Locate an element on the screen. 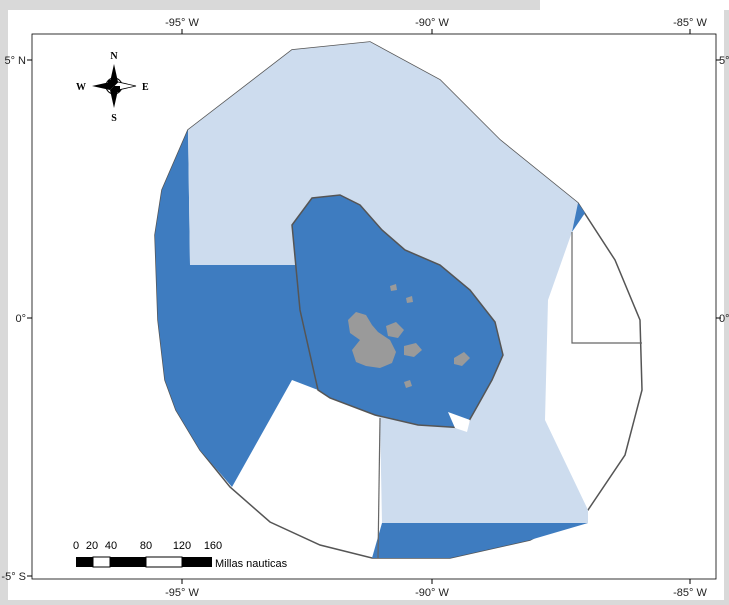 This screenshot has width=729, height=605. right-label-0: 0° is located at coordinates (724, 319).